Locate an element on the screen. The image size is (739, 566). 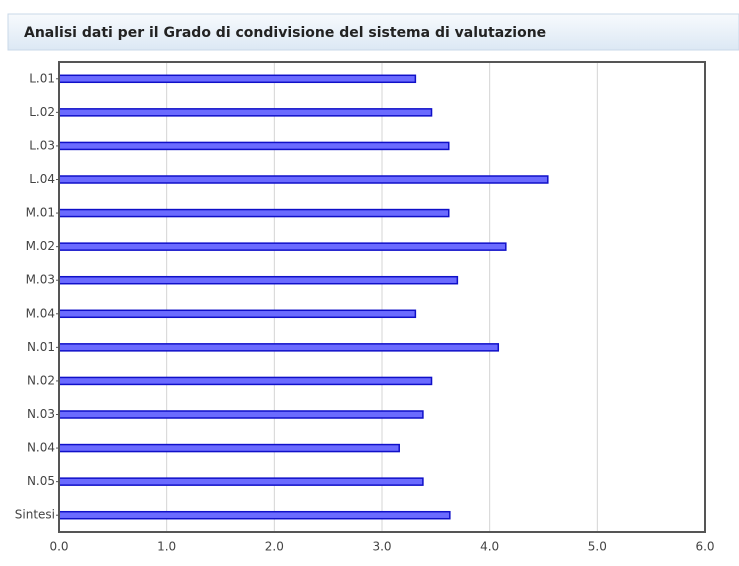
x-tick-label: 6.0 is located at coordinates (704, 547).